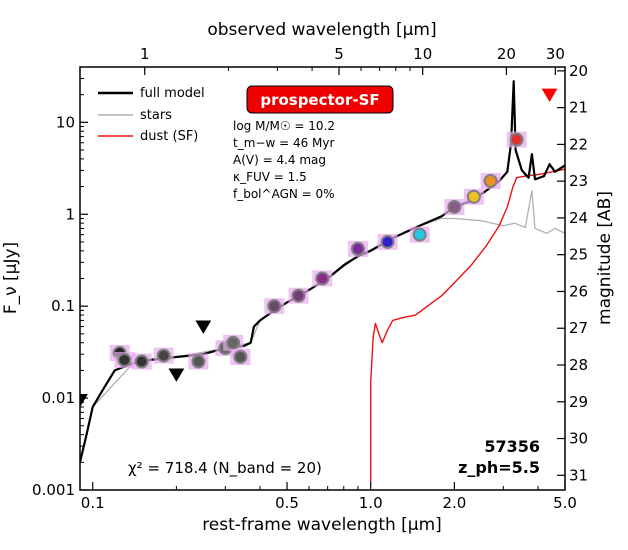 Image resolution: width=628 pixels, height=550 pixels. Describe the element at coordinates (565, 503) in the screenshot. I see `x-tick-label-4: 5.0` at that location.